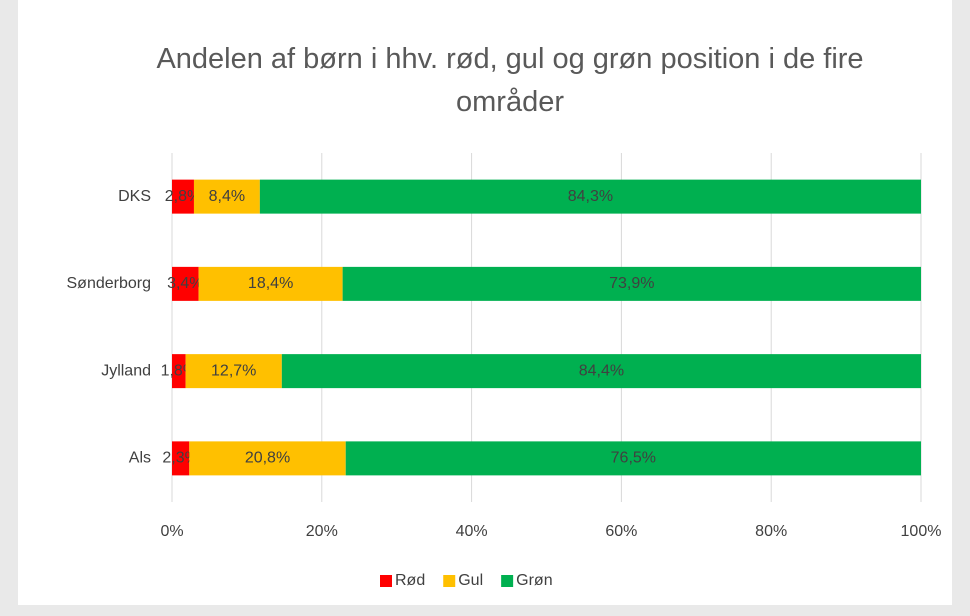 This screenshot has width=970, height=616. I want to click on data-label: 76,5%, so click(633, 458).